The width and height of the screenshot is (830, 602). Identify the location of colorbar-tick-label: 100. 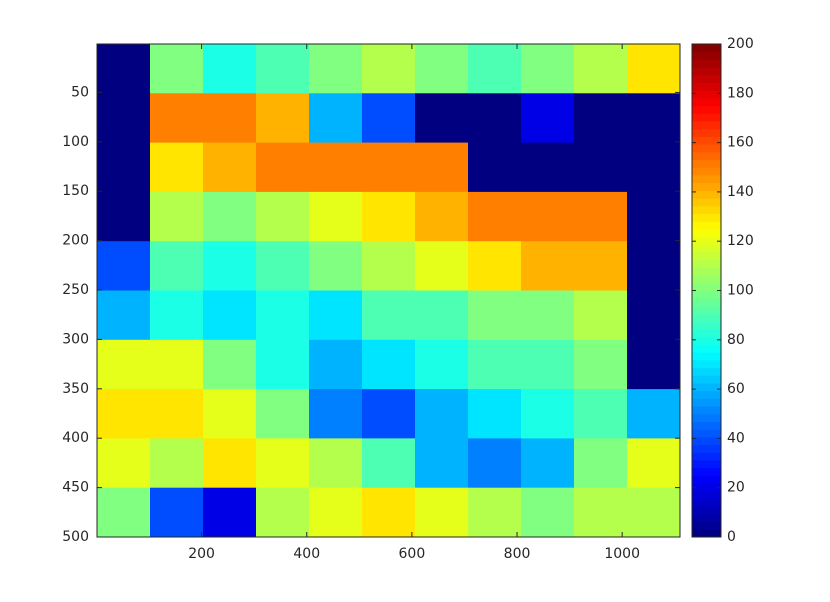
(740, 291).